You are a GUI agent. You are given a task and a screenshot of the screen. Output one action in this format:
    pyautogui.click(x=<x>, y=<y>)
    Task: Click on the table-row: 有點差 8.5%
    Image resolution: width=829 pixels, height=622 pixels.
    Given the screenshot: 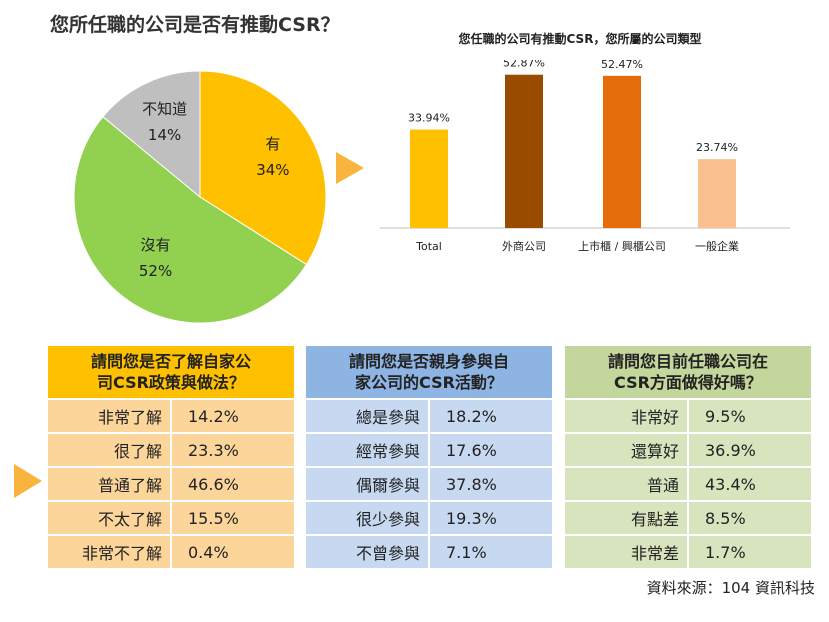 What is the action you would take?
    pyautogui.click(x=688, y=518)
    